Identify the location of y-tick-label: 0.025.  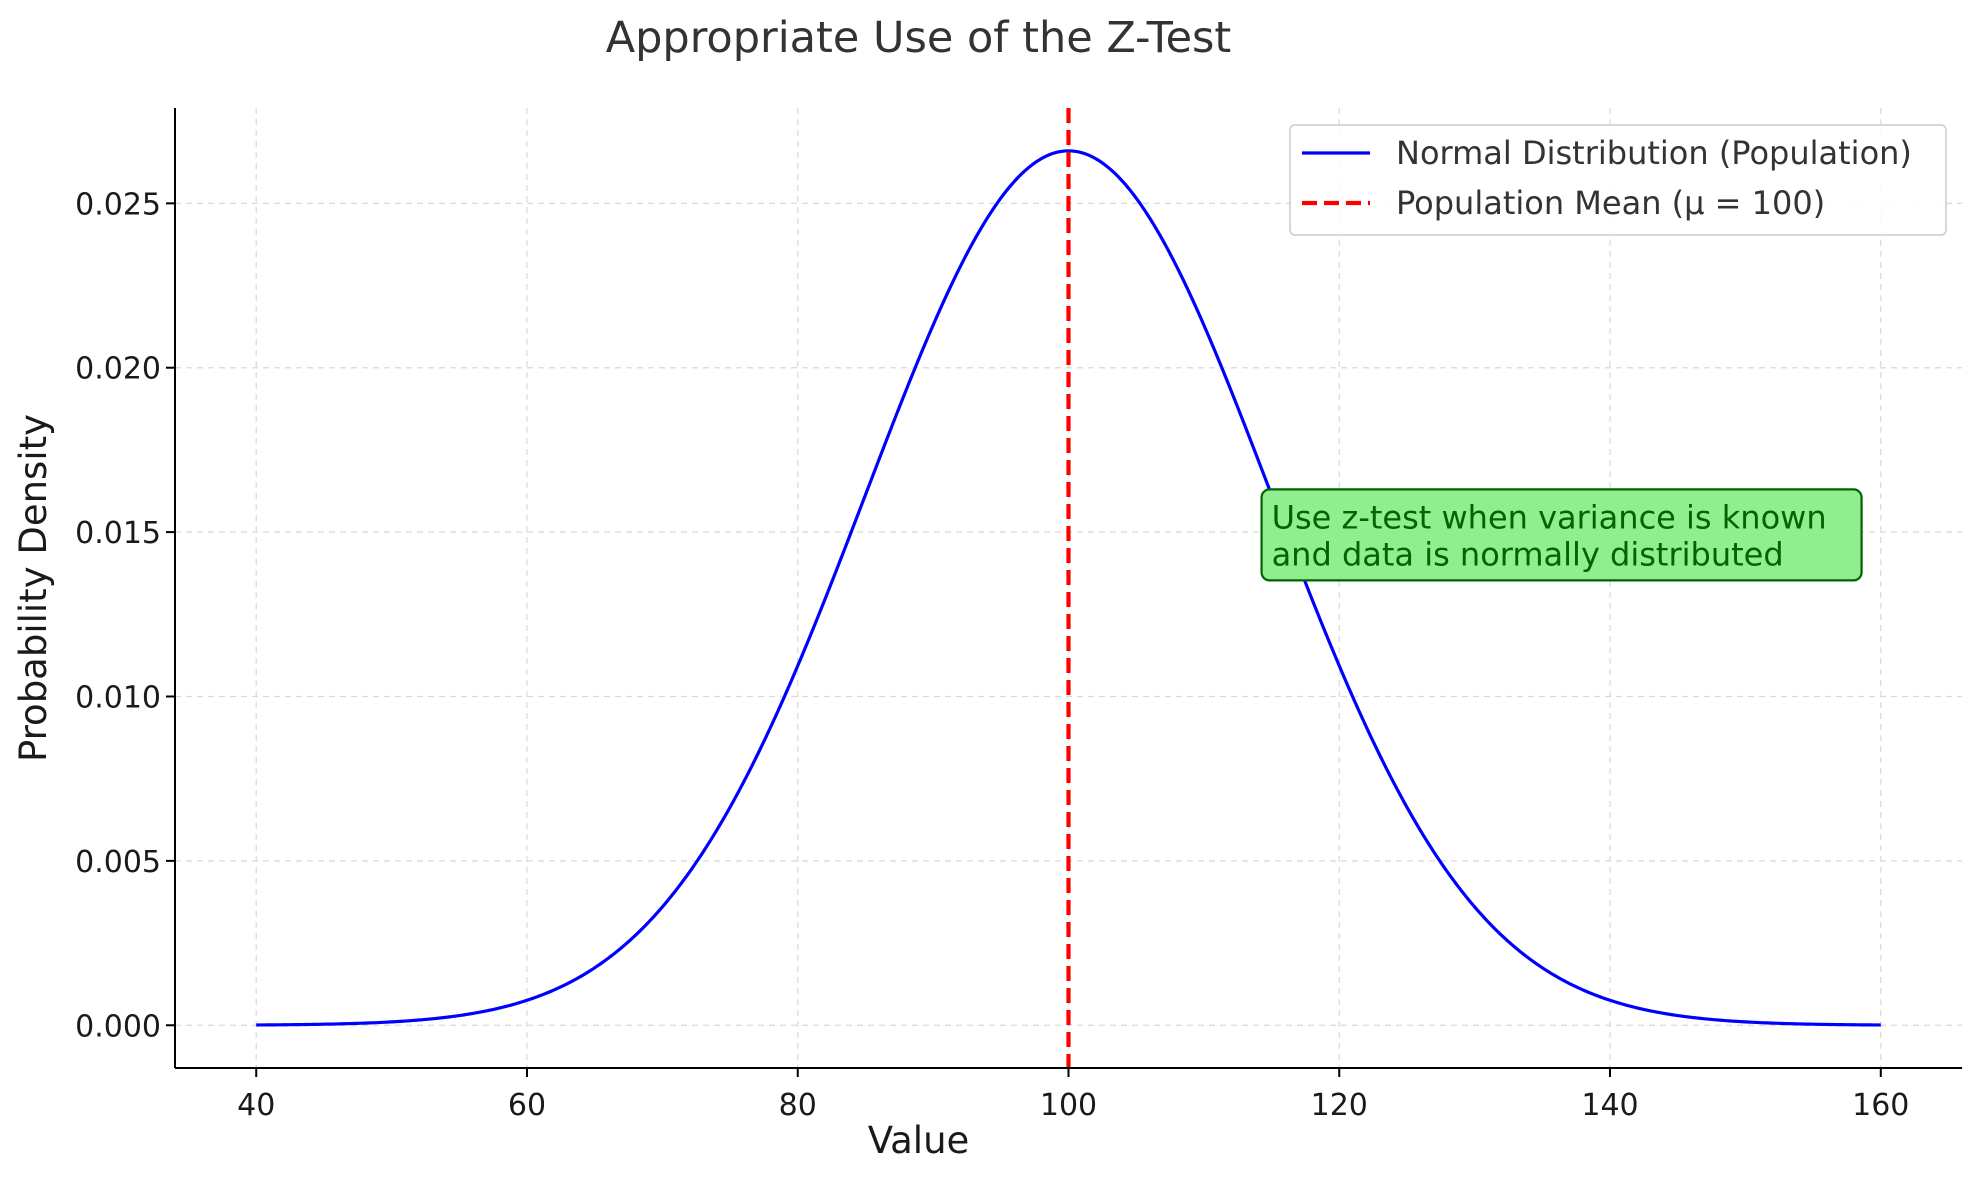
(118, 204).